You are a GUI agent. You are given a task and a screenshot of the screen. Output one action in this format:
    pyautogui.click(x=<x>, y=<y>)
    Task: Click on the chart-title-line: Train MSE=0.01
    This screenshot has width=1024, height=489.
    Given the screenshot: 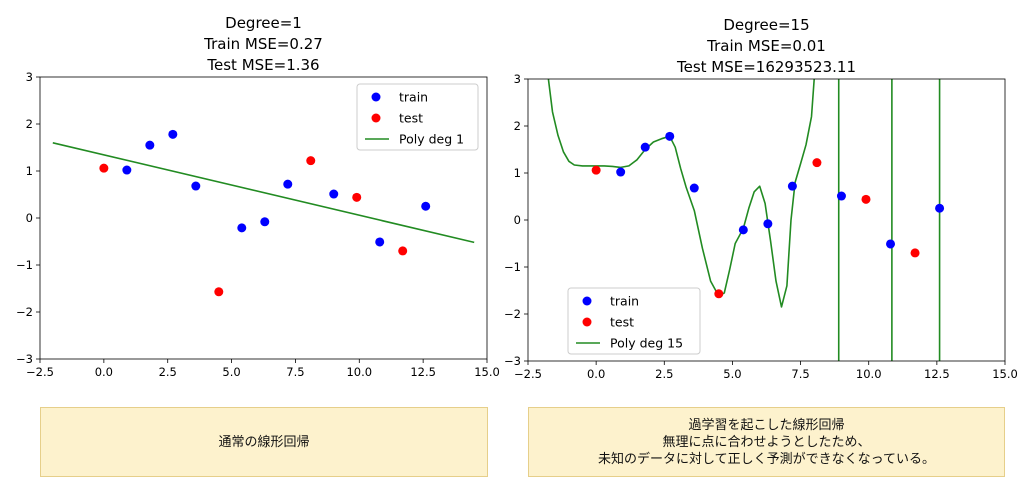 What is the action you would take?
    pyautogui.click(x=766, y=46)
    